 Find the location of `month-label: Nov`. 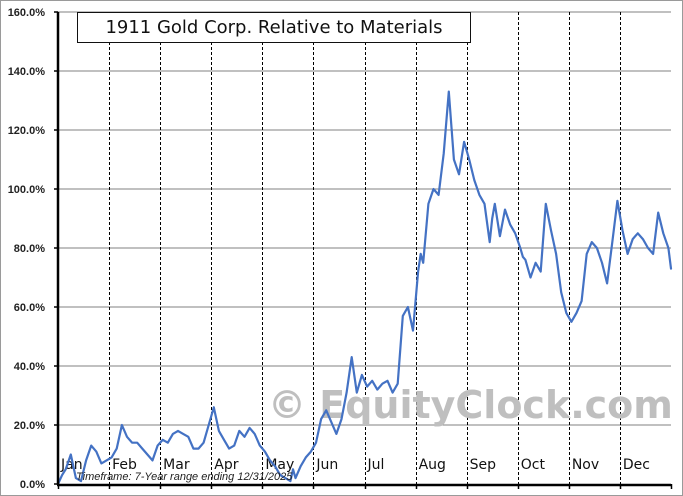

month-label: Nov is located at coordinates (585, 465).